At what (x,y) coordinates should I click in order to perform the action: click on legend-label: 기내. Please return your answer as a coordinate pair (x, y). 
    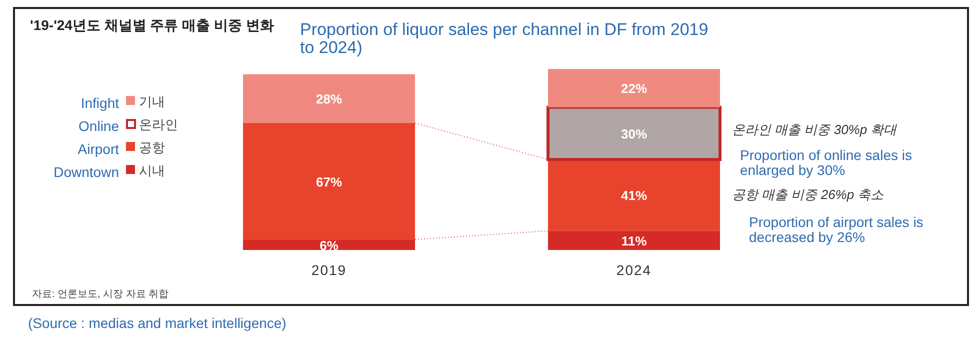
    Looking at the image, I should click on (152, 101).